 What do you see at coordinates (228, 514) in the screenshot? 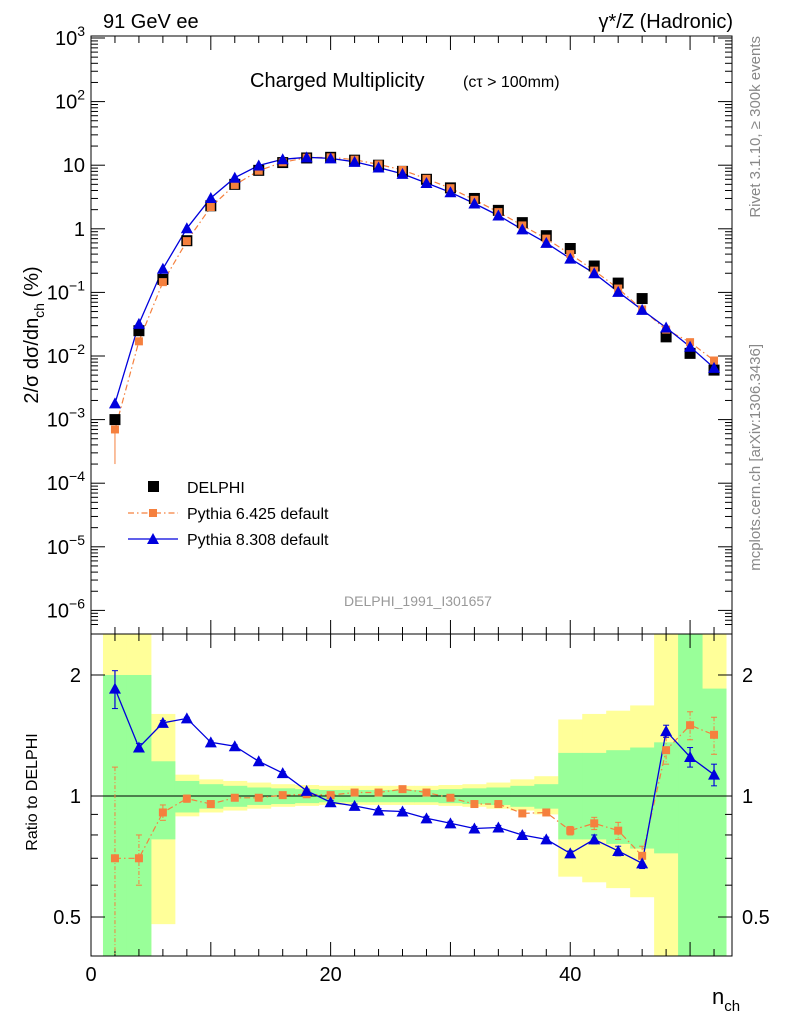
I see `legend-item-pythia6: Pythia 6.425 default` at bounding box center [228, 514].